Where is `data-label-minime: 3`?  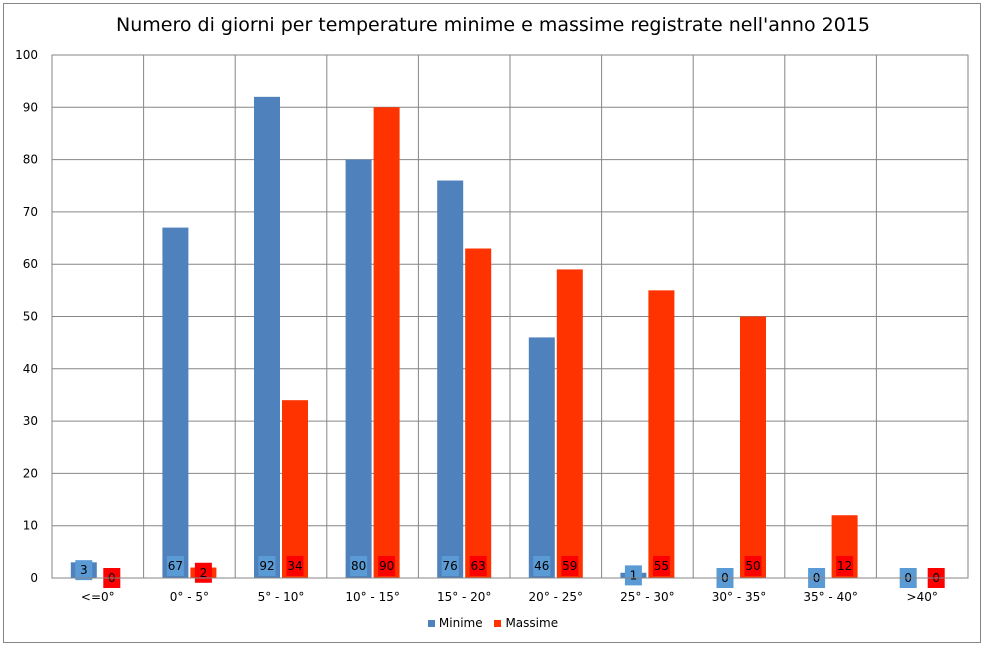
data-label-minime: 3 is located at coordinates (84, 570).